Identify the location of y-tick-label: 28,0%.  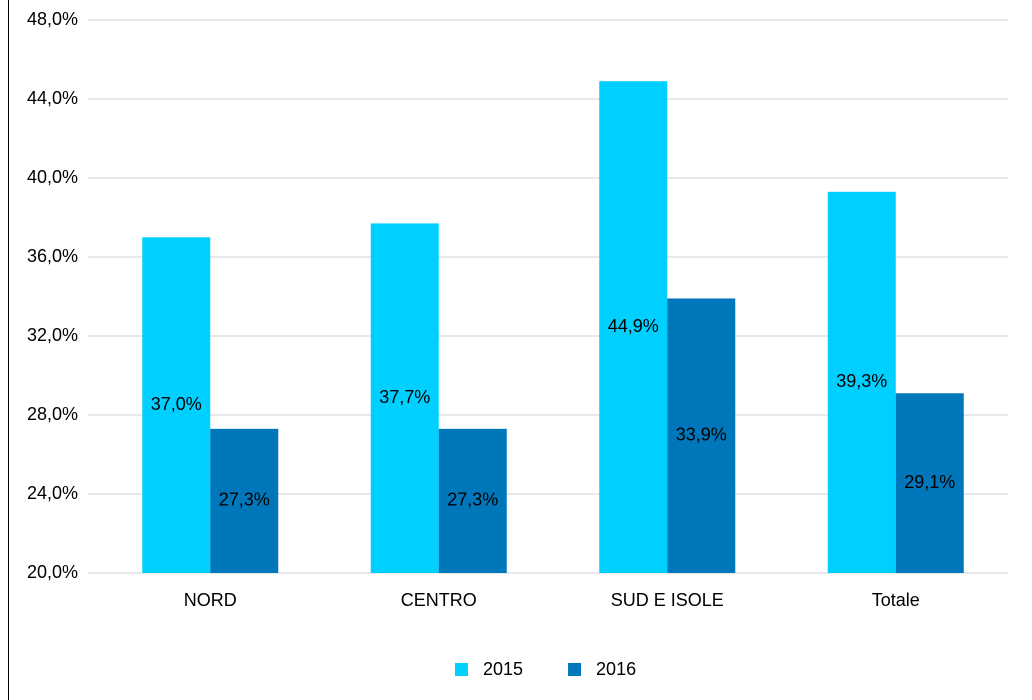
(52, 414).